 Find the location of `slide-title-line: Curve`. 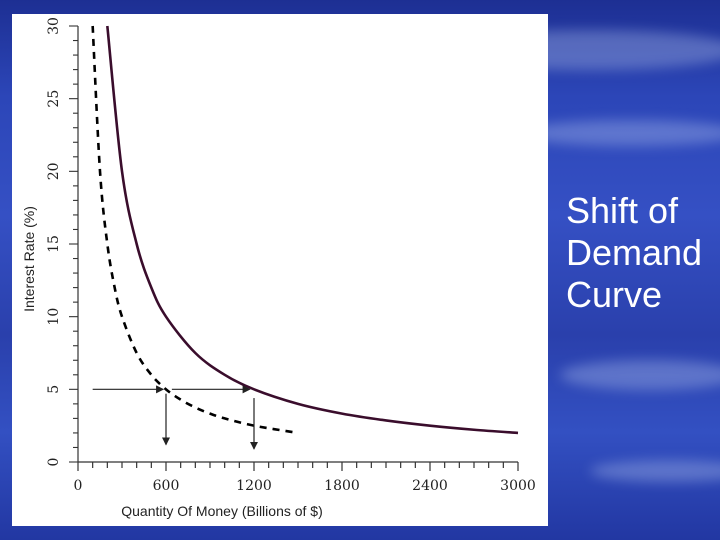

slide-title-line: Curve is located at coordinates (614, 294).